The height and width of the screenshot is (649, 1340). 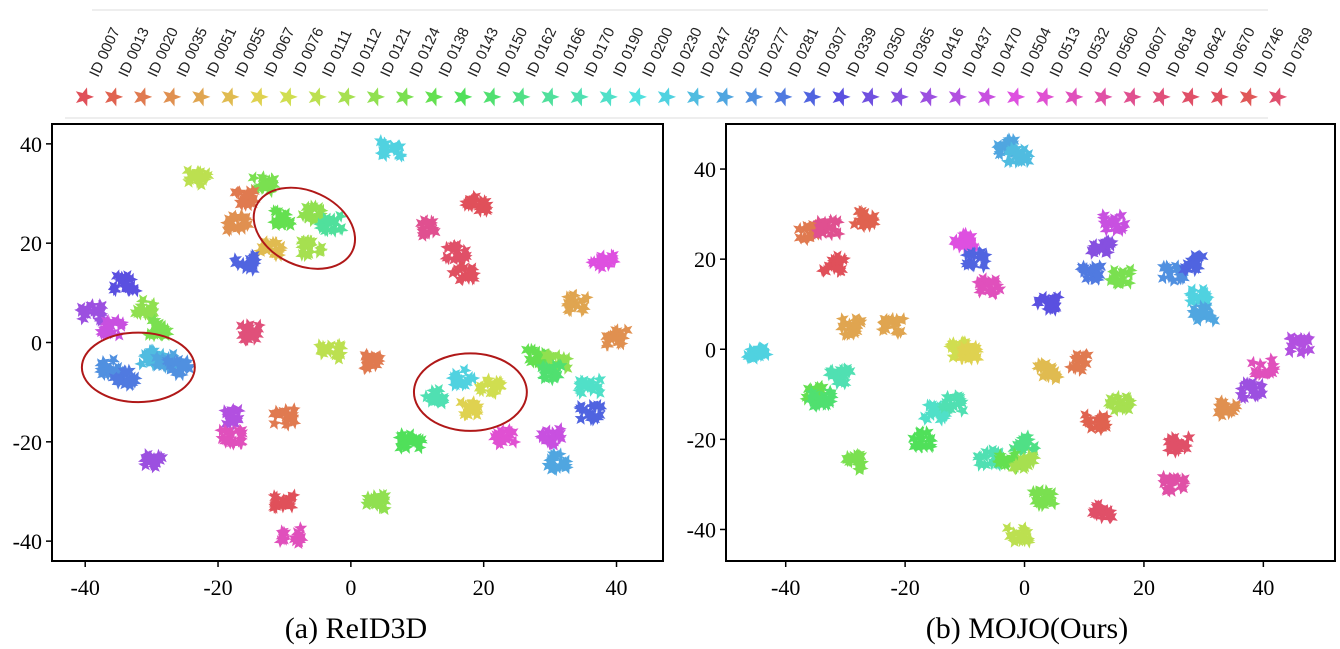 What do you see at coordinates (27, 541) in the screenshot?
I see `y-tick-label: -40` at bounding box center [27, 541].